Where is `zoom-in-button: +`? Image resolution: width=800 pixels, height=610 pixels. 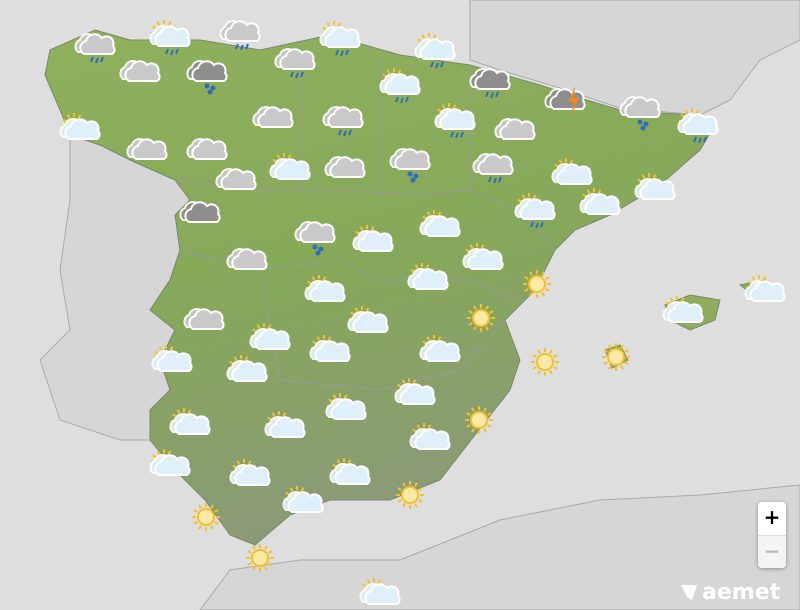
zoom-in-button: + is located at coordinates (772, 517).